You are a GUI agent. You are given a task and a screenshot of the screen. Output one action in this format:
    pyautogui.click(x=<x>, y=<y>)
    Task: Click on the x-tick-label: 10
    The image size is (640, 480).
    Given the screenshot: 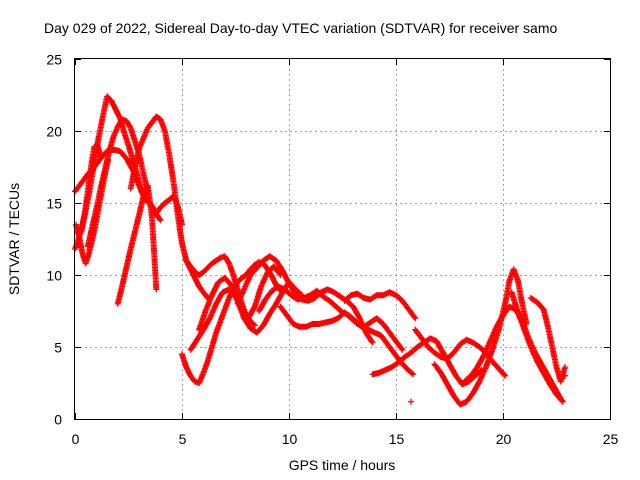 What is the action you would take?
    pyautogui.click(x=290, y=439)
    